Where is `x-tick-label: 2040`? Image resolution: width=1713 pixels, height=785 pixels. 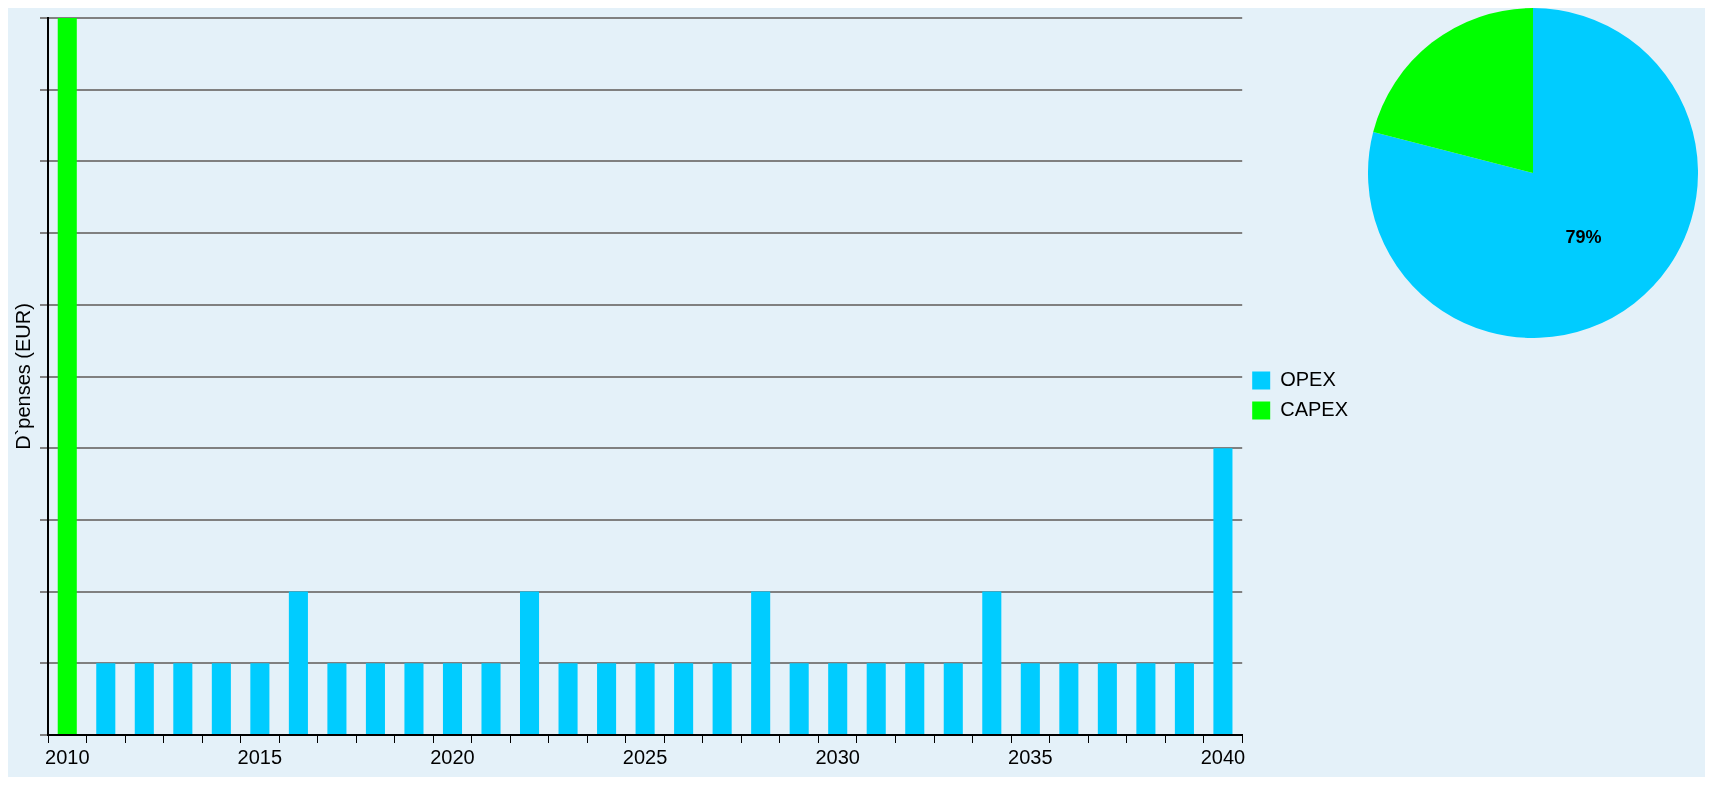 x-tick-label: 2040 is located at coordinates (1223, 756).